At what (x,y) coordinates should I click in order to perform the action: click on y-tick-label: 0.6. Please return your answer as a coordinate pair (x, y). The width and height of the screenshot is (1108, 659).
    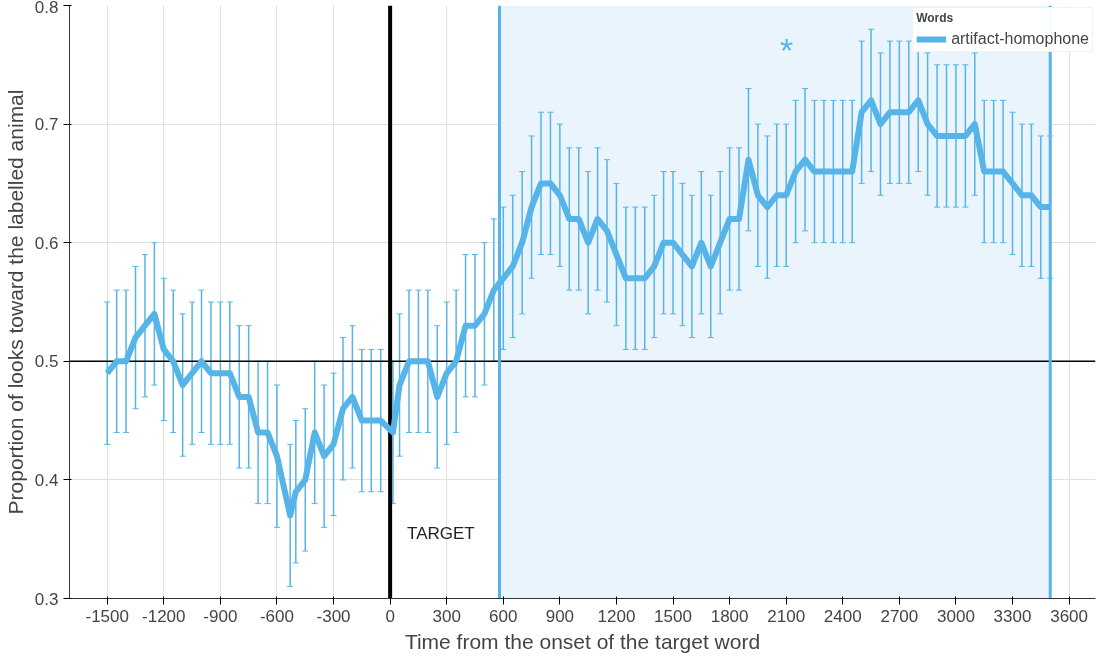
    Looking at the image, I should click on (46, 243).